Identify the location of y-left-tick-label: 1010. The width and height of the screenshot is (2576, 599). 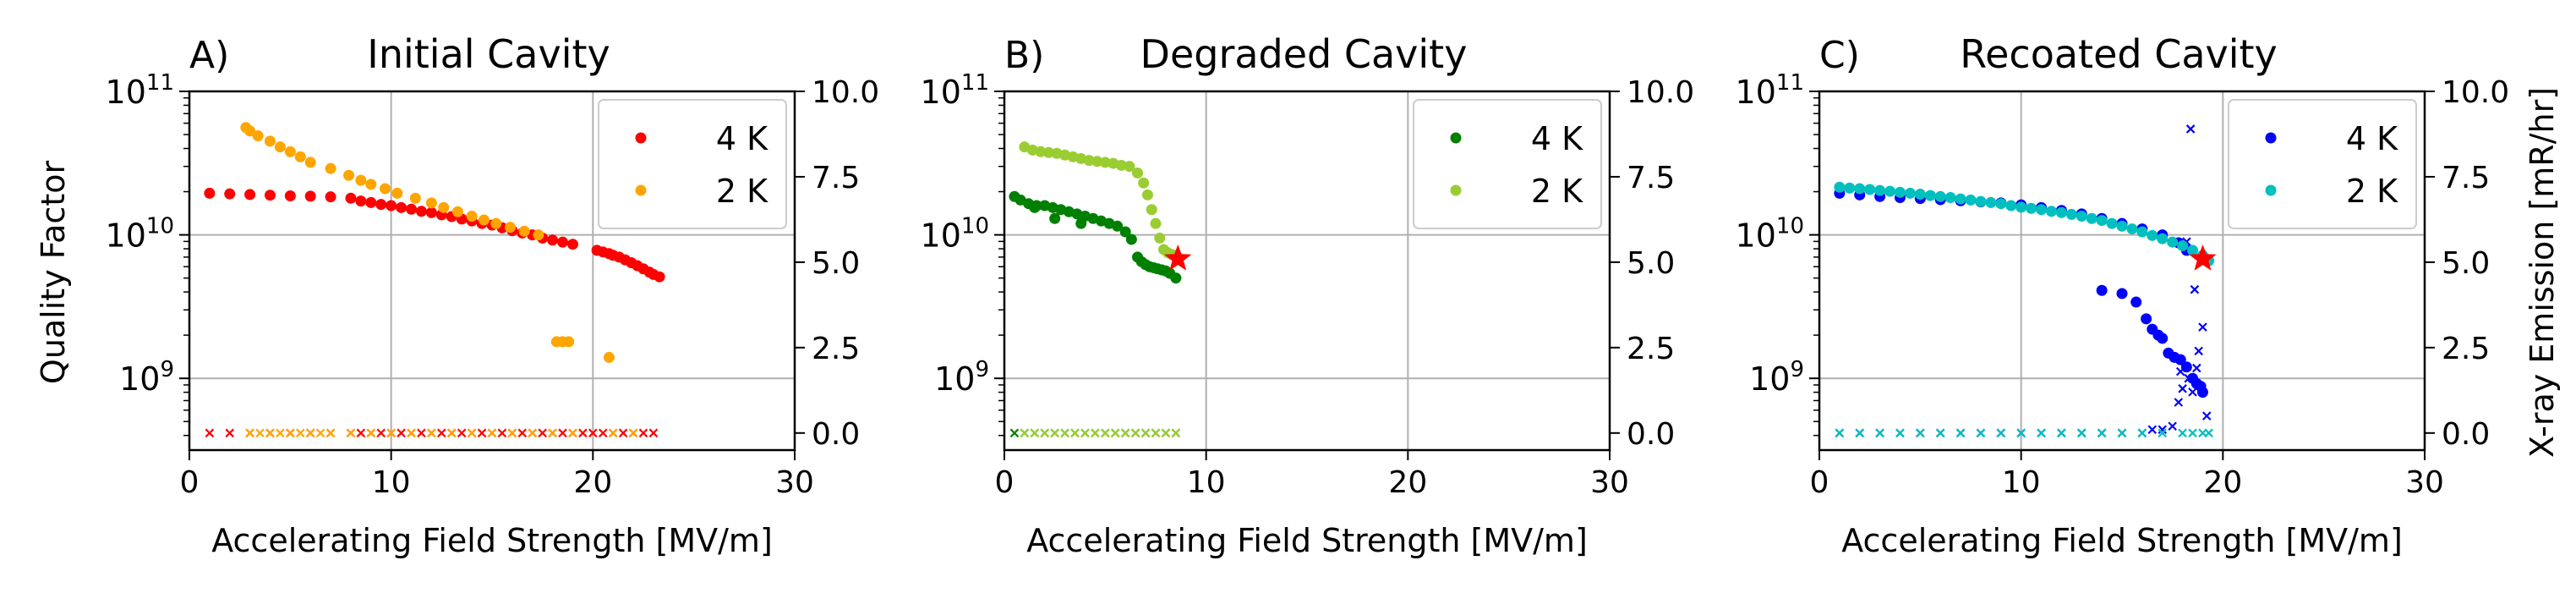
(140, 234).